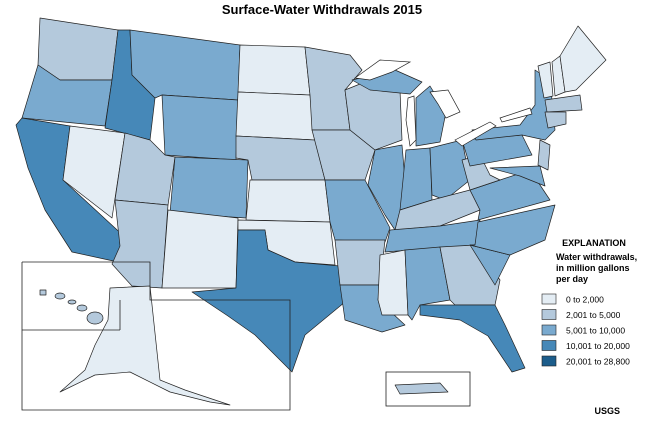 The image size is (645, 424). What do you see at coordinates (594, 243) in the screenshot?
I see `legend-heading: EXPLANATION` at bounding box center [594, 243].